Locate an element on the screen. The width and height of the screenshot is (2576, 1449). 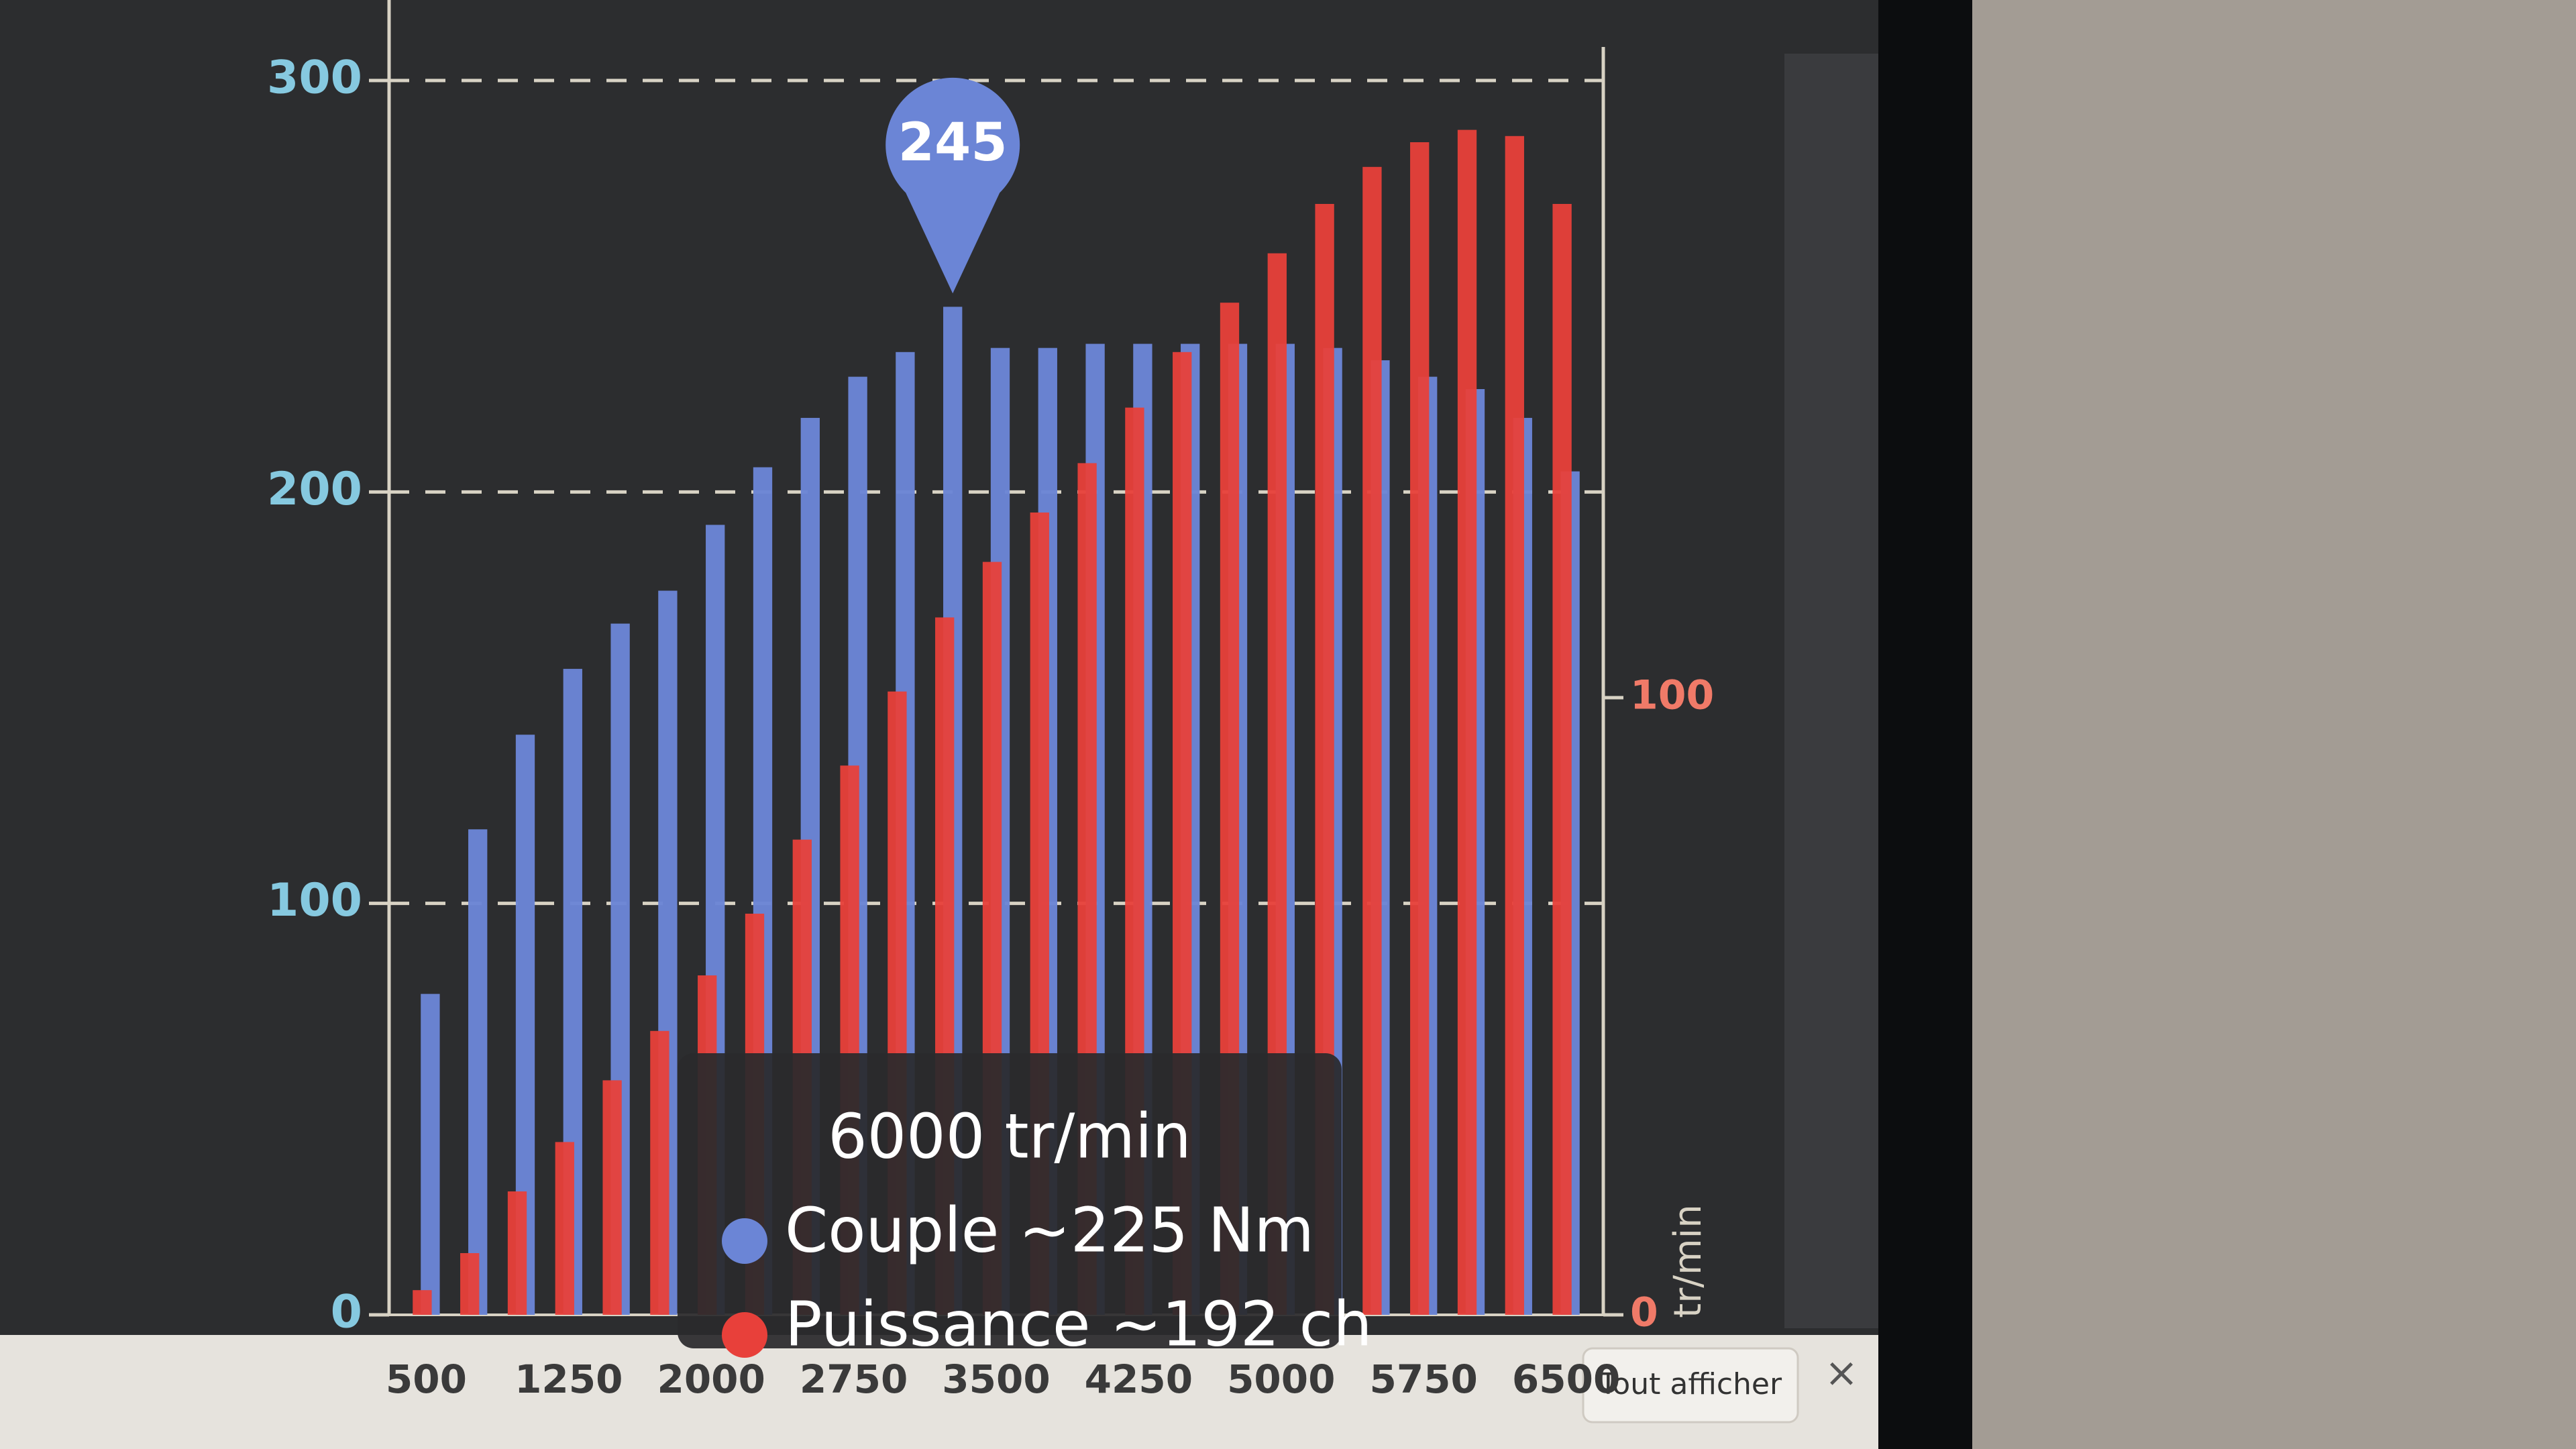
tooltip-line: Puissance ~192 ch is located at coordinates (1079, 1324).